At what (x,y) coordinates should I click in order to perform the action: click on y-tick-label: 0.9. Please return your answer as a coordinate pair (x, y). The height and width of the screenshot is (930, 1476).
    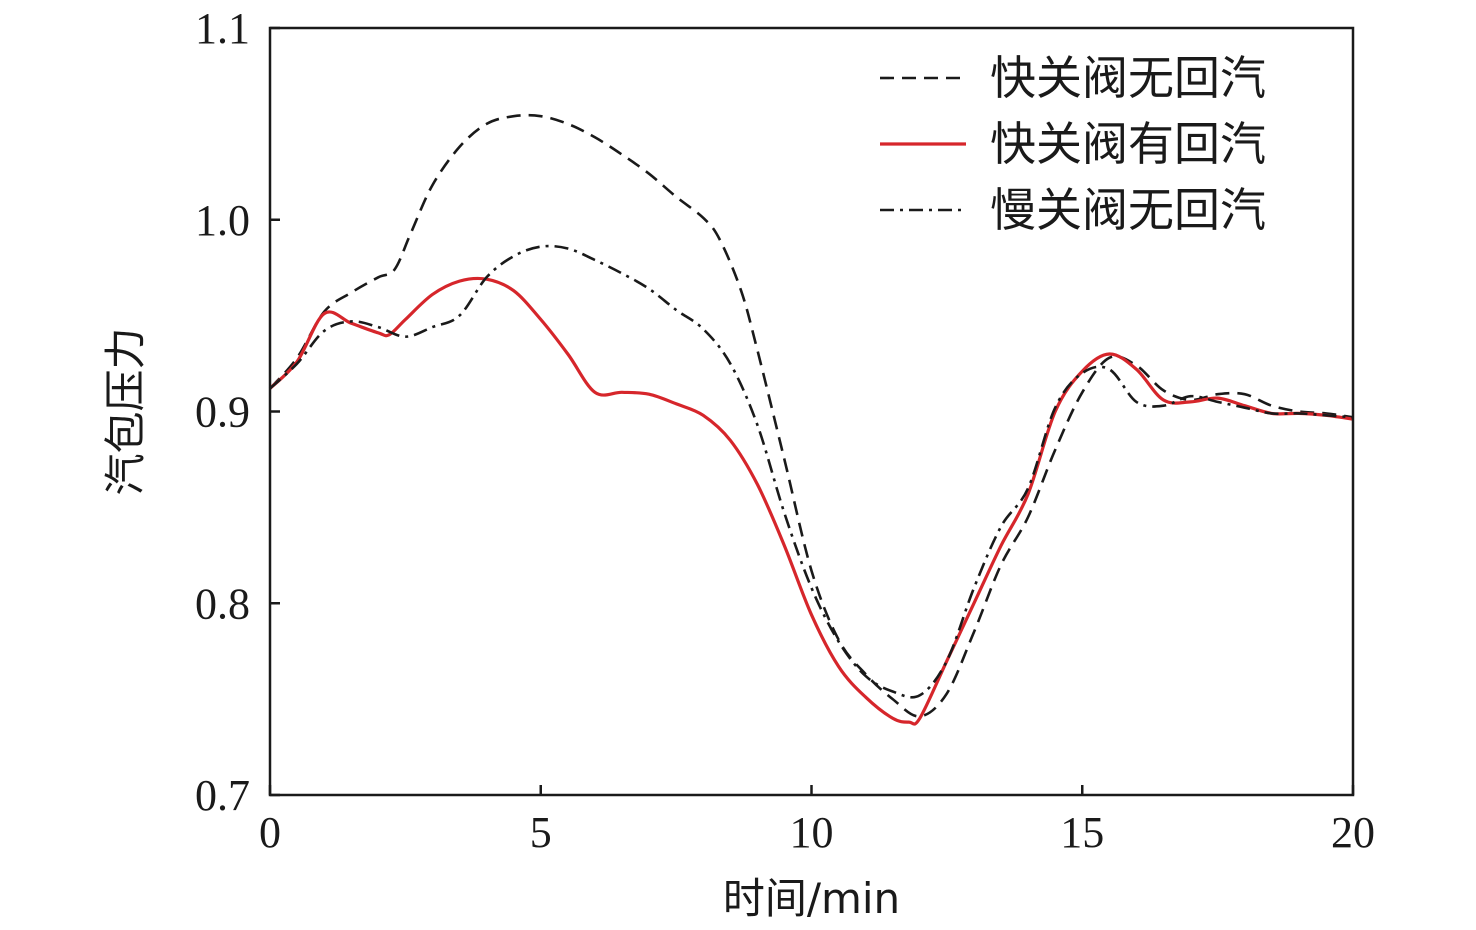
    Looking at the image, I should click on (222, 412).